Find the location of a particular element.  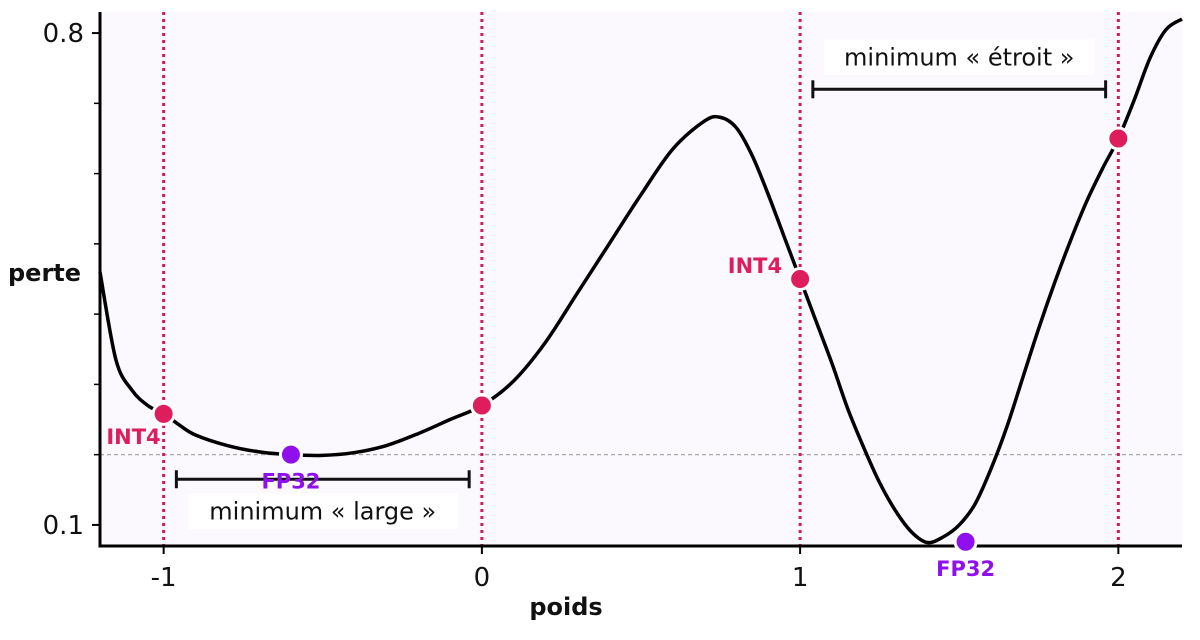

bracket-label: minimum « large » is located at coordinates (322, 511).